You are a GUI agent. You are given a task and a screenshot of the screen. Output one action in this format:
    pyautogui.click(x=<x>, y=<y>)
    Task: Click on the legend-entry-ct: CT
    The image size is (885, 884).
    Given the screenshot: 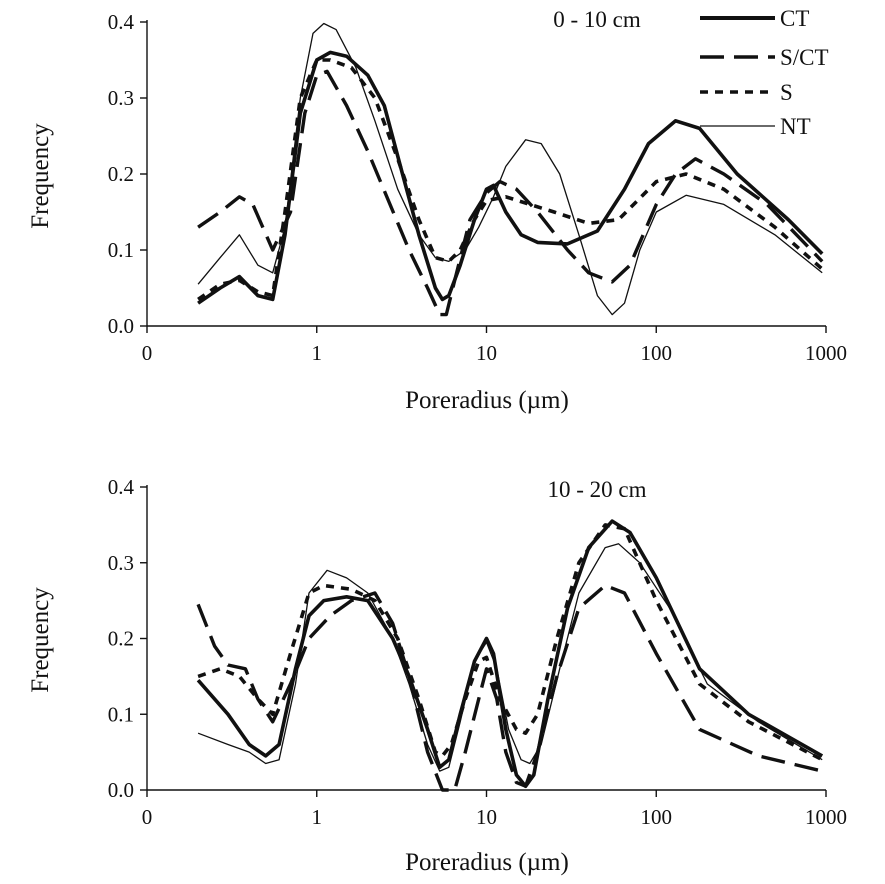 What is the action you would take?
    pyautogui.click(x=754, y=18)
    